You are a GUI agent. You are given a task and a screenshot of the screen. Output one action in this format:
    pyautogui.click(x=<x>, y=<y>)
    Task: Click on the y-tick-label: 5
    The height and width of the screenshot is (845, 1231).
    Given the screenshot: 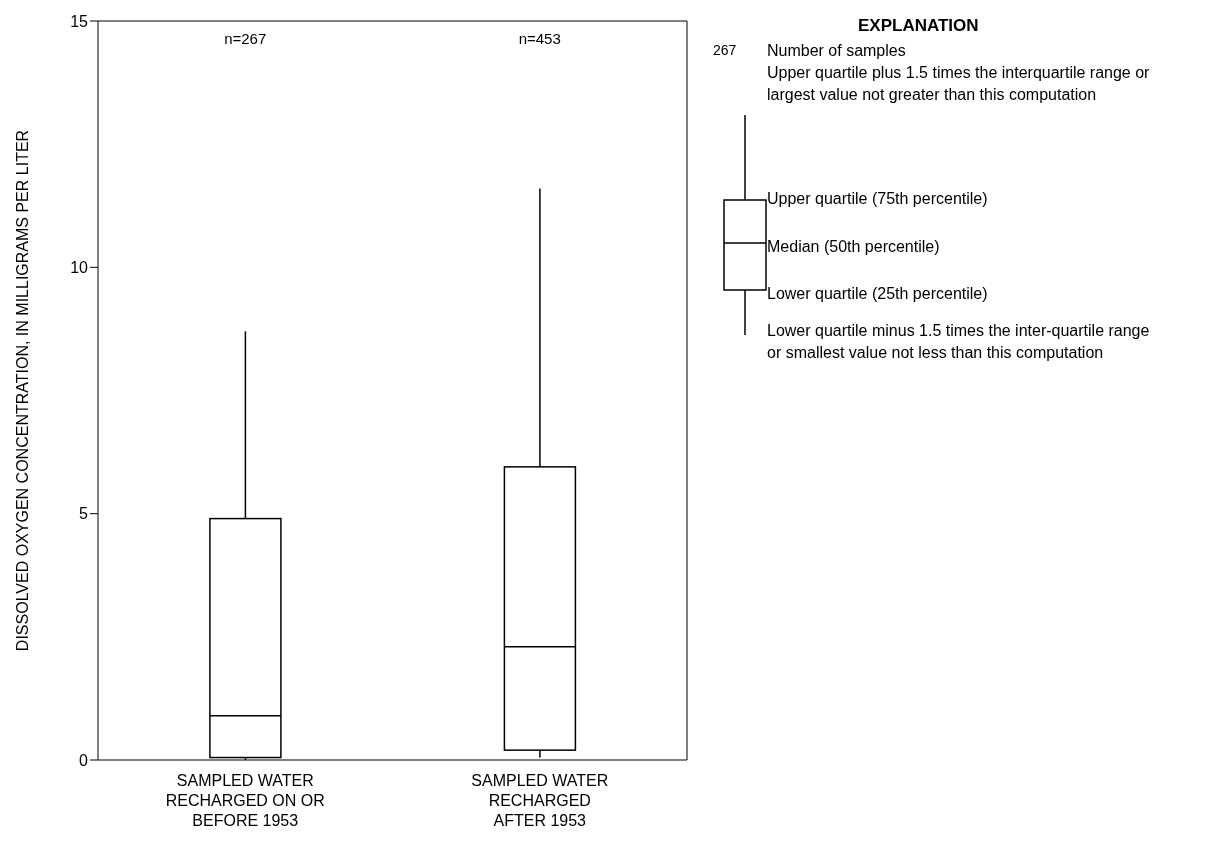 What is the action you would take?
    pyautogui.click(x=84, y=514)
    